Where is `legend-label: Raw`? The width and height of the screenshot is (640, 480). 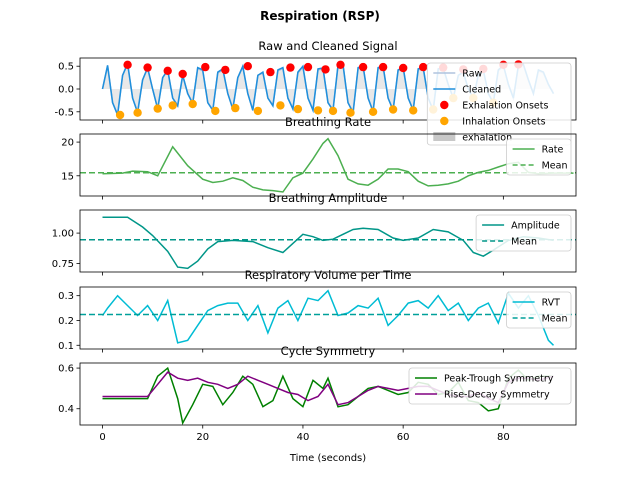
legend-label: Raw is located at coordinates (472, 74).